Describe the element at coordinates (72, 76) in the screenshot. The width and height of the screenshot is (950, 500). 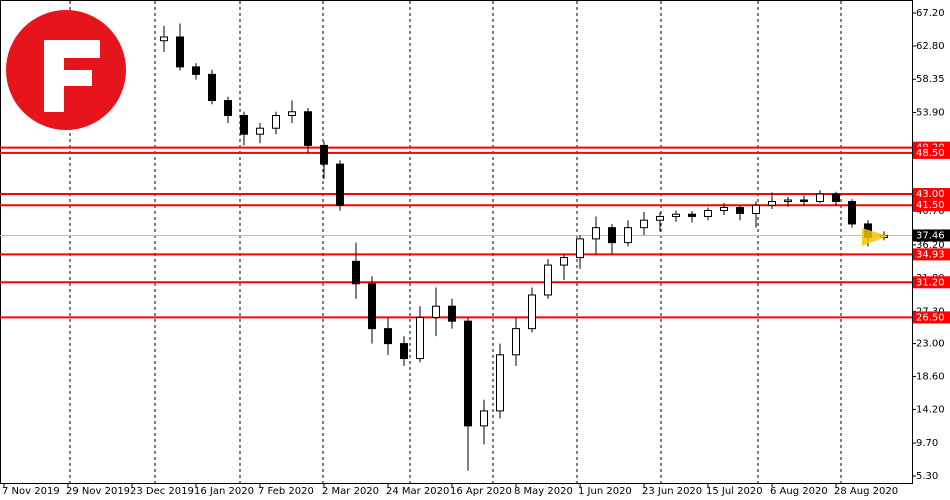
I see `logo-letter` at that location.